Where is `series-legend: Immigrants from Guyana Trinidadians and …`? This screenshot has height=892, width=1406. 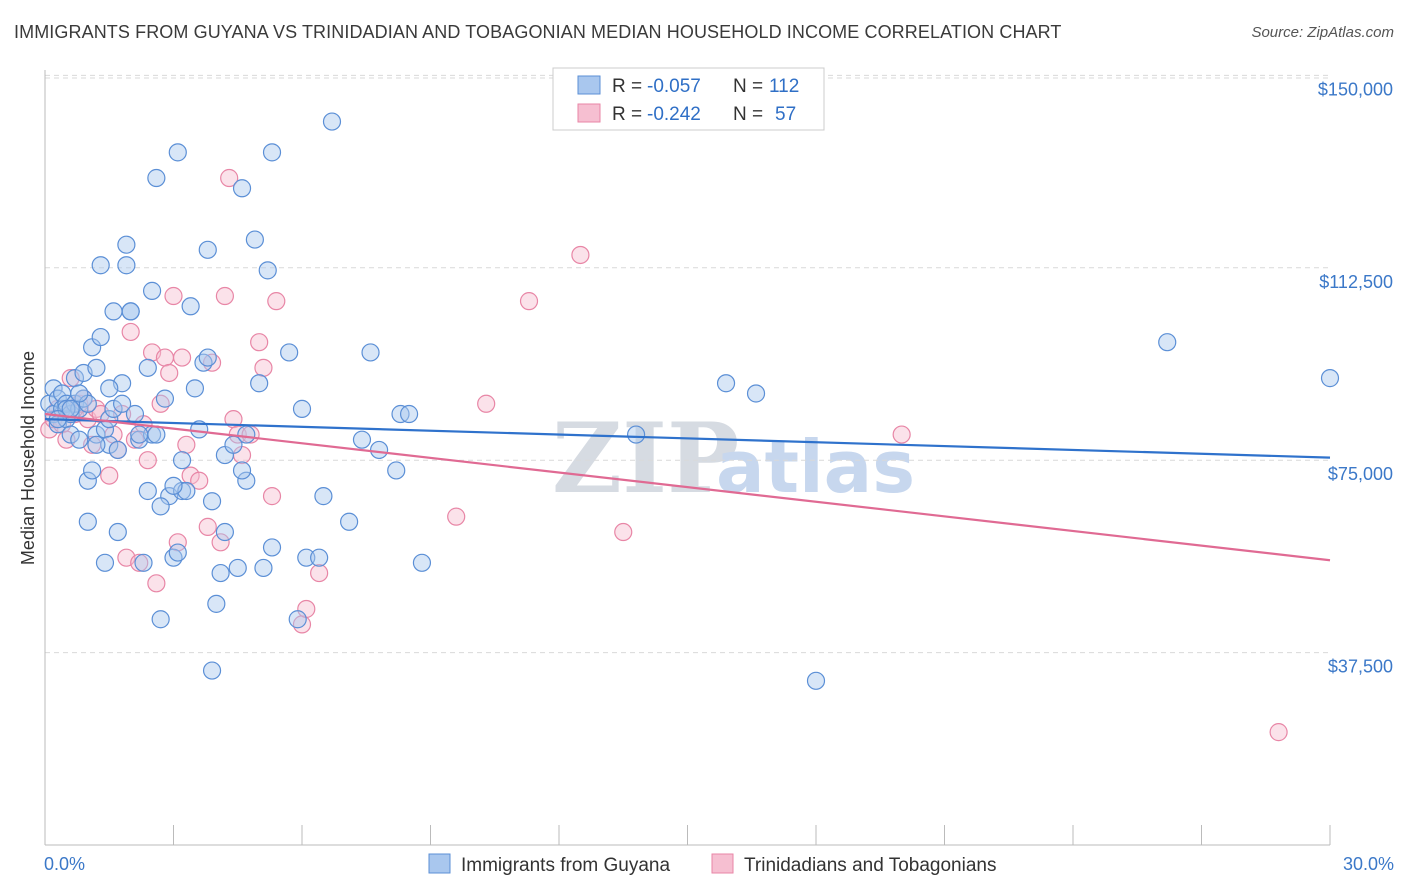 series-legend: Immigrants from Guyana Trinidadians and … is located at coordinates (712, 864).